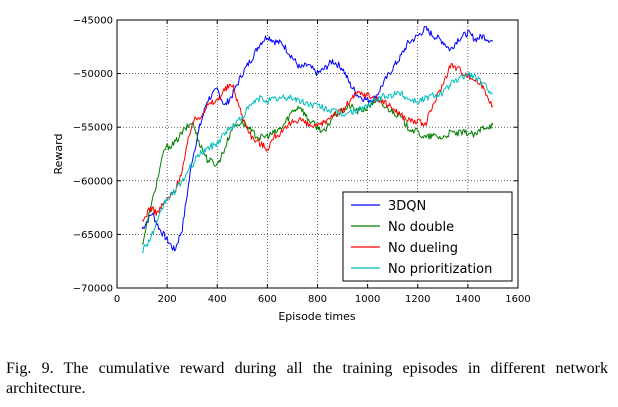 The width and height of the screenshot is (618, 407). What do you see at coordinates (93, 21) in the screenshot?
I see `y-tick-label: −45000` at bounding box center [93, 21].